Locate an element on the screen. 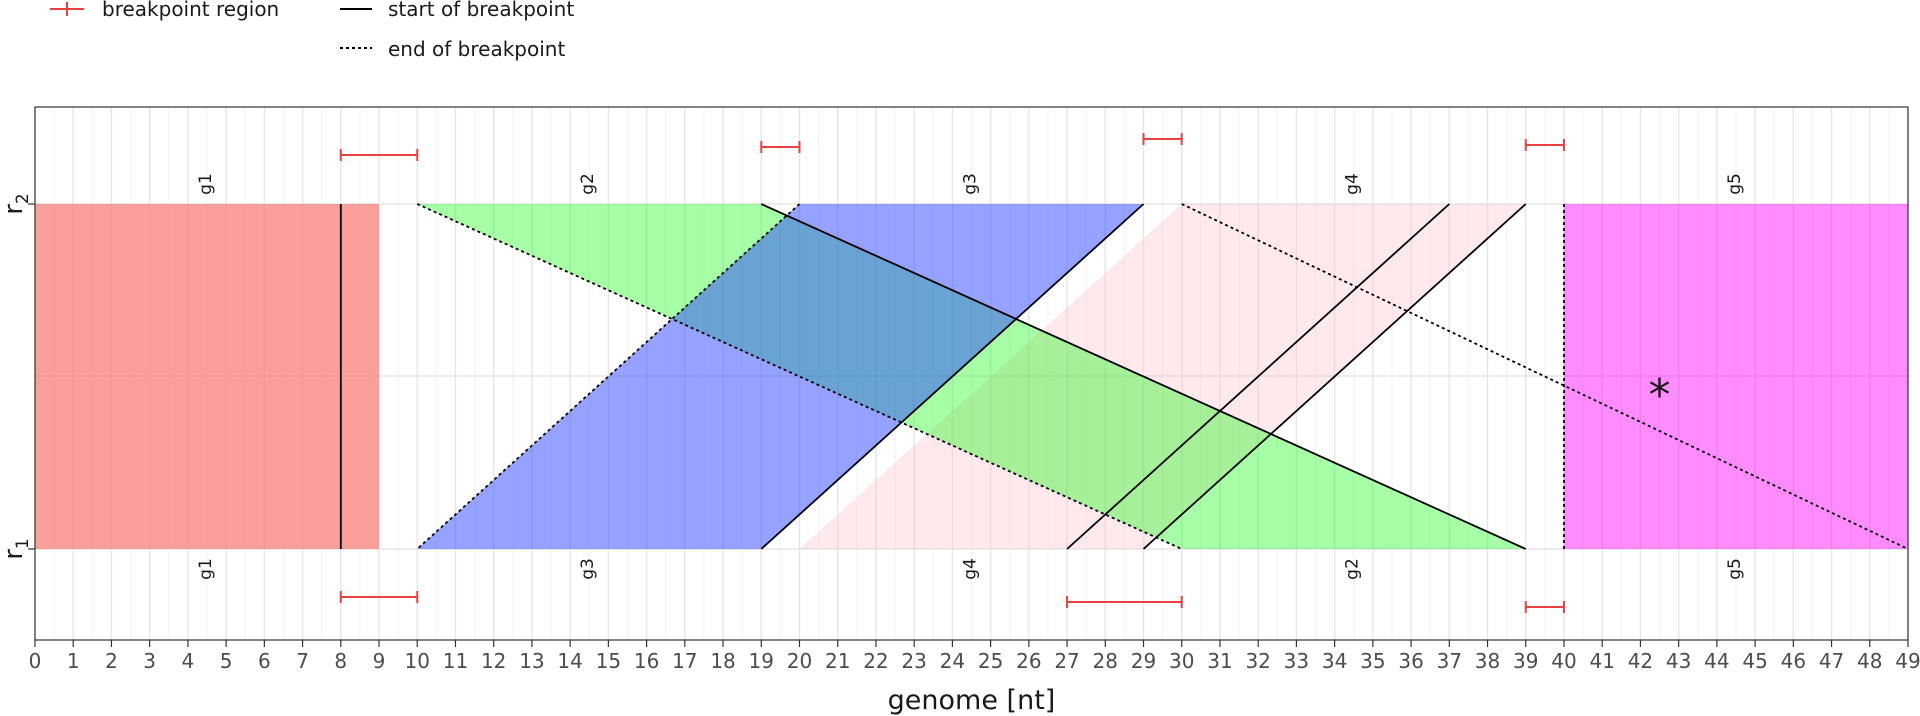 The height and width of the screenshot is (716, 1920). gene-label-r1: g4 is located at coordinates (970, 569).